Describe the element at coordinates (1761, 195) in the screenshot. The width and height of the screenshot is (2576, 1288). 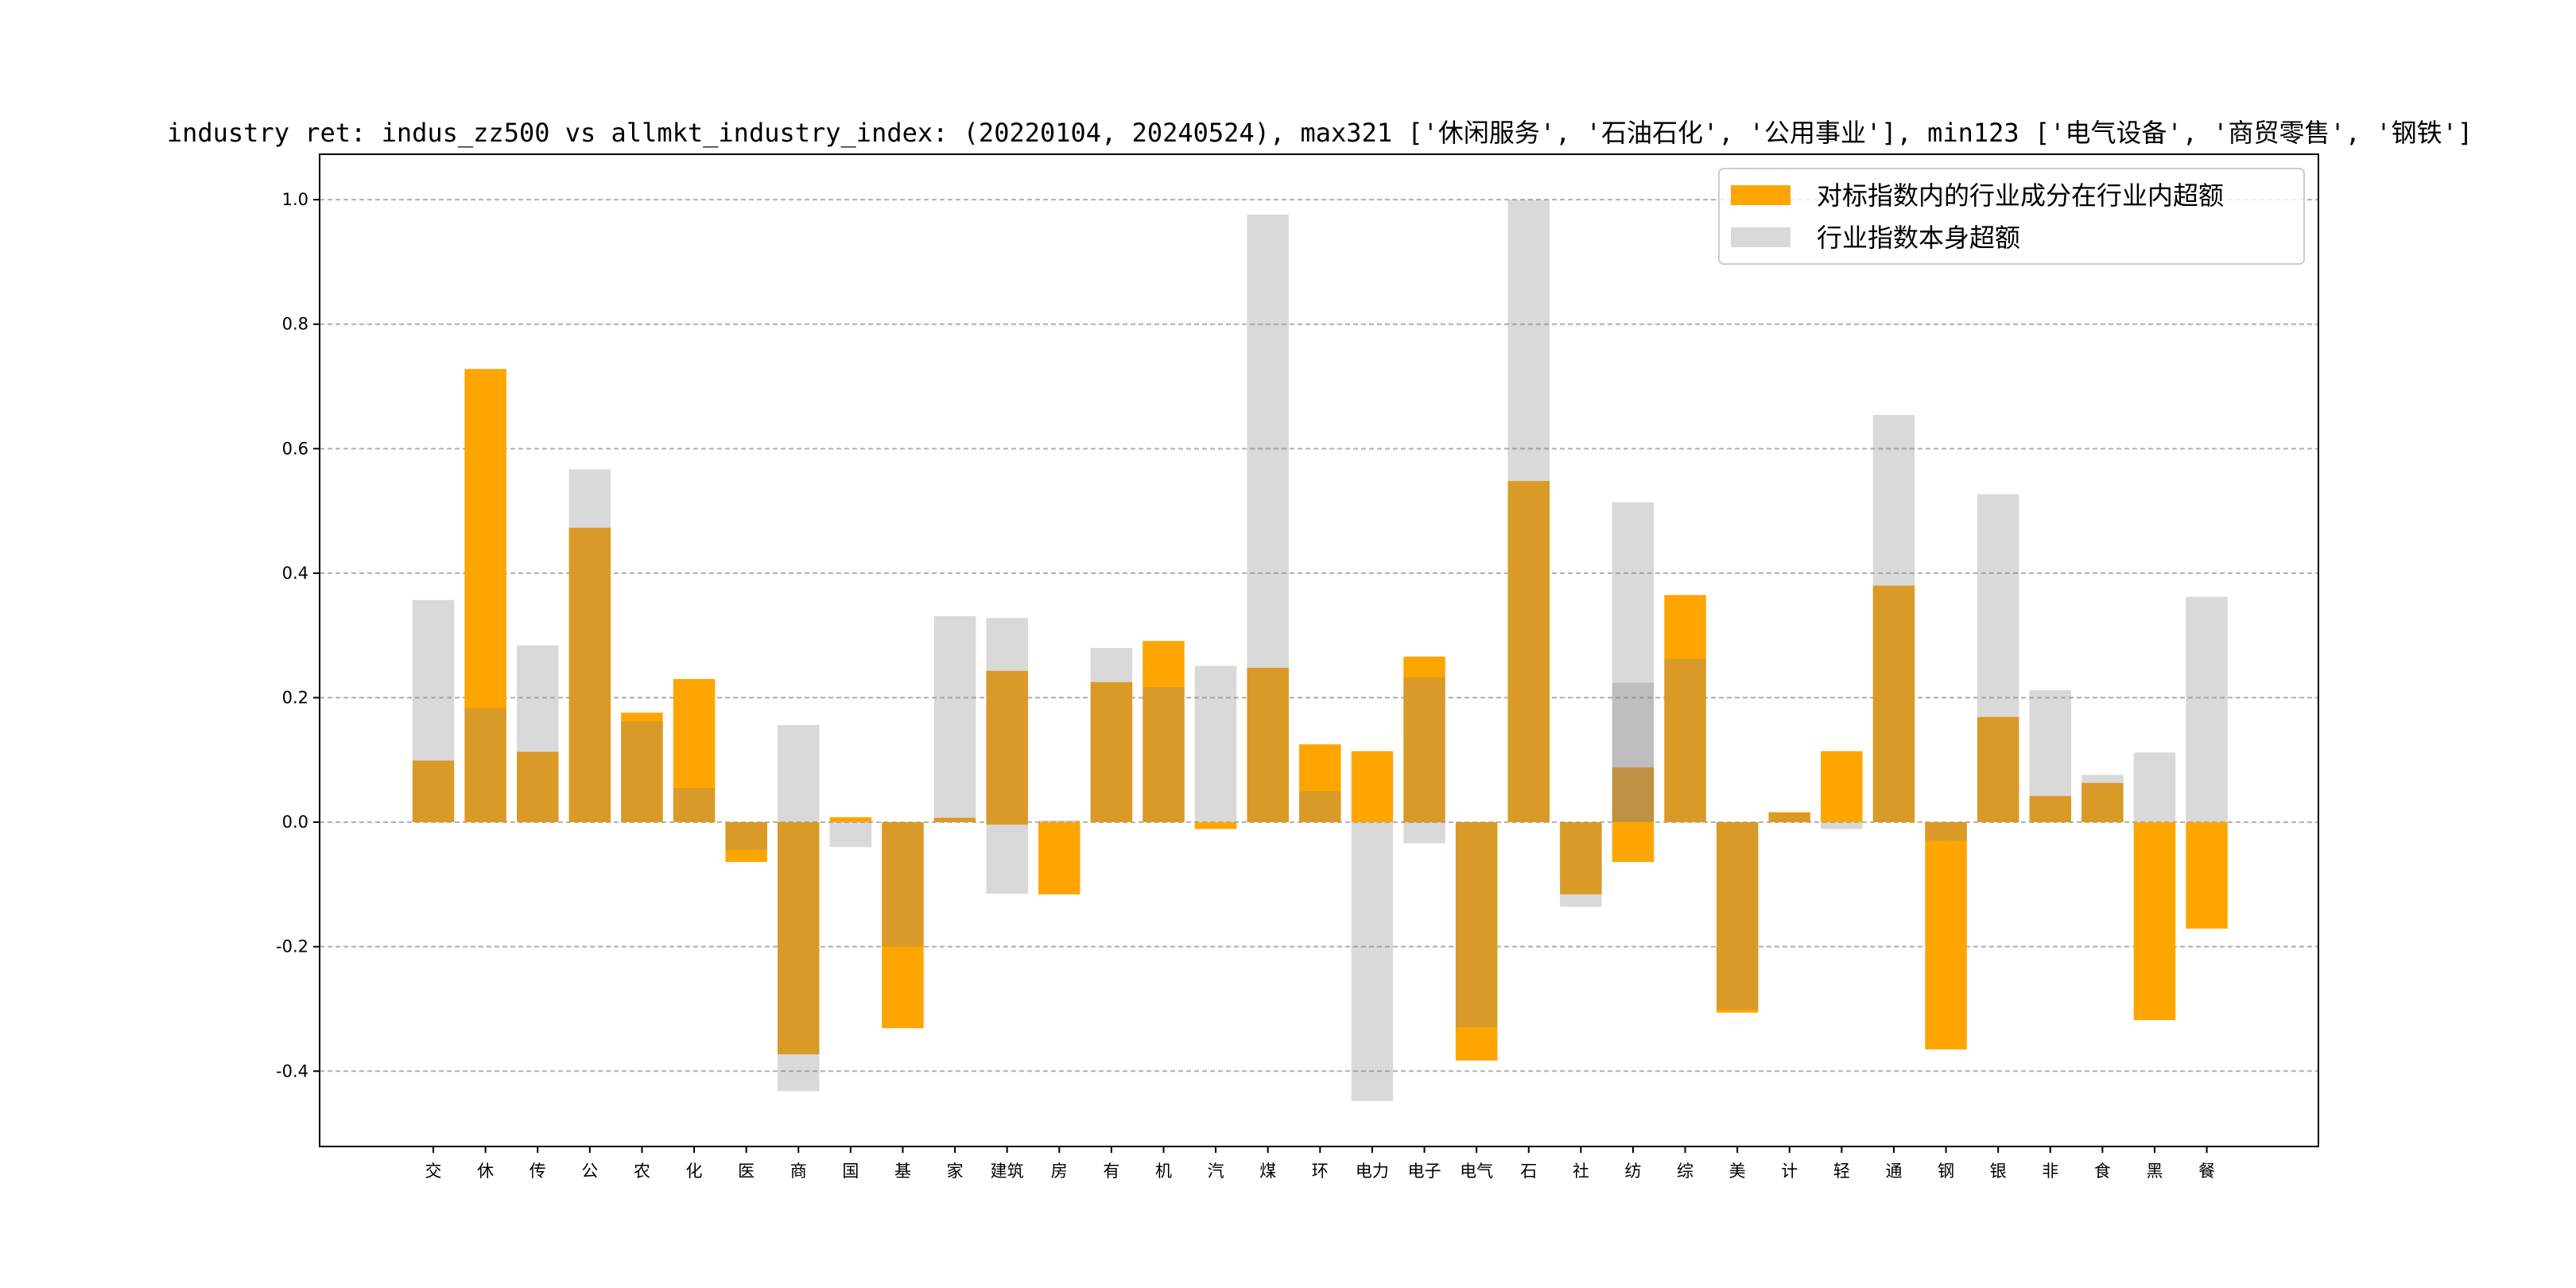
I see `legend-swatch-orange` at that location.